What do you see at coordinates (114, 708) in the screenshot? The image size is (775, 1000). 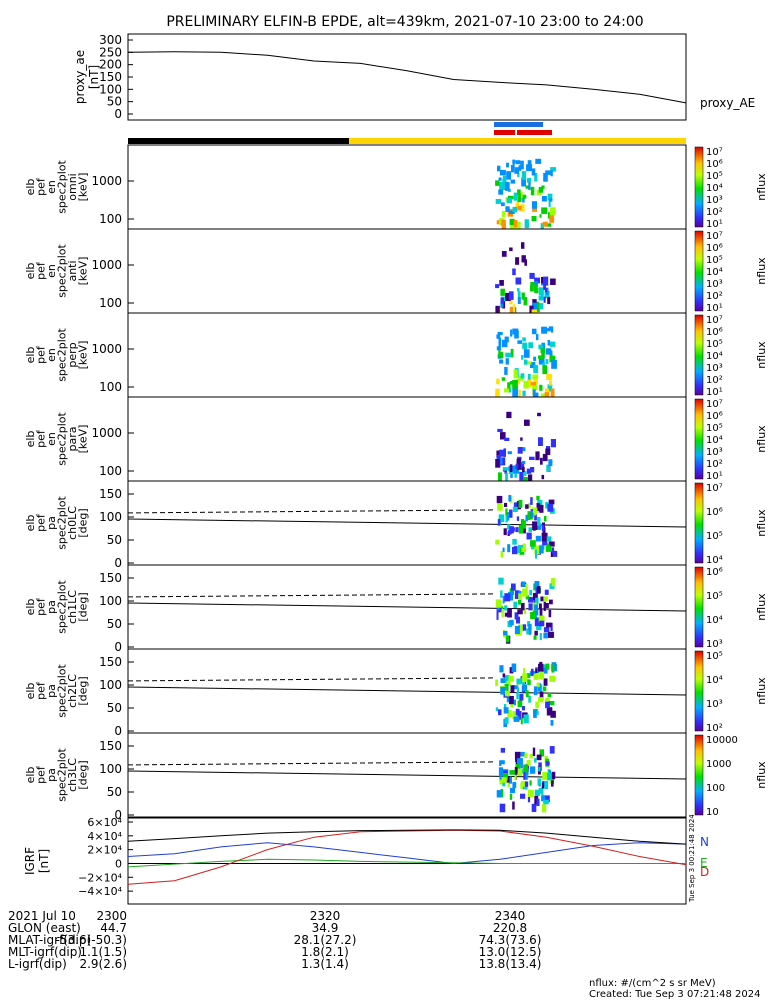 I see `panel-6-ytick-2: 50` at bounding box center [114, 708].